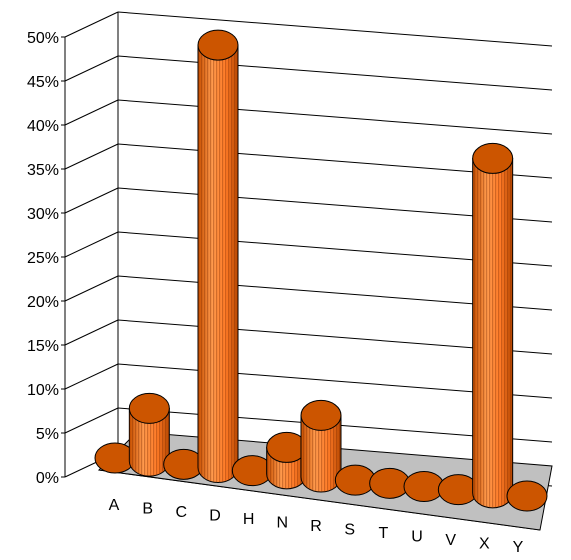 The height and width of the screenshot is (560, 571). Describe the element at coordinates (43, 170) in the screenshot. I see `y-tick-label: 35%` at that location.